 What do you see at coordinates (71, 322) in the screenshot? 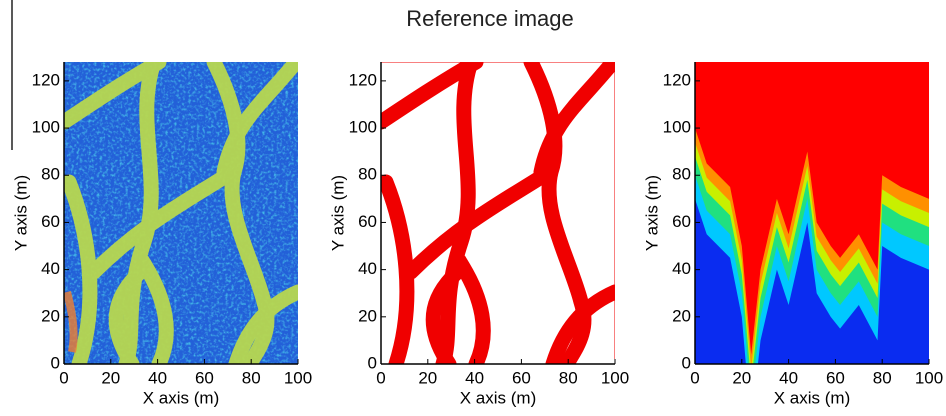
I see `hot-zone` at bounding box center [71, 322].